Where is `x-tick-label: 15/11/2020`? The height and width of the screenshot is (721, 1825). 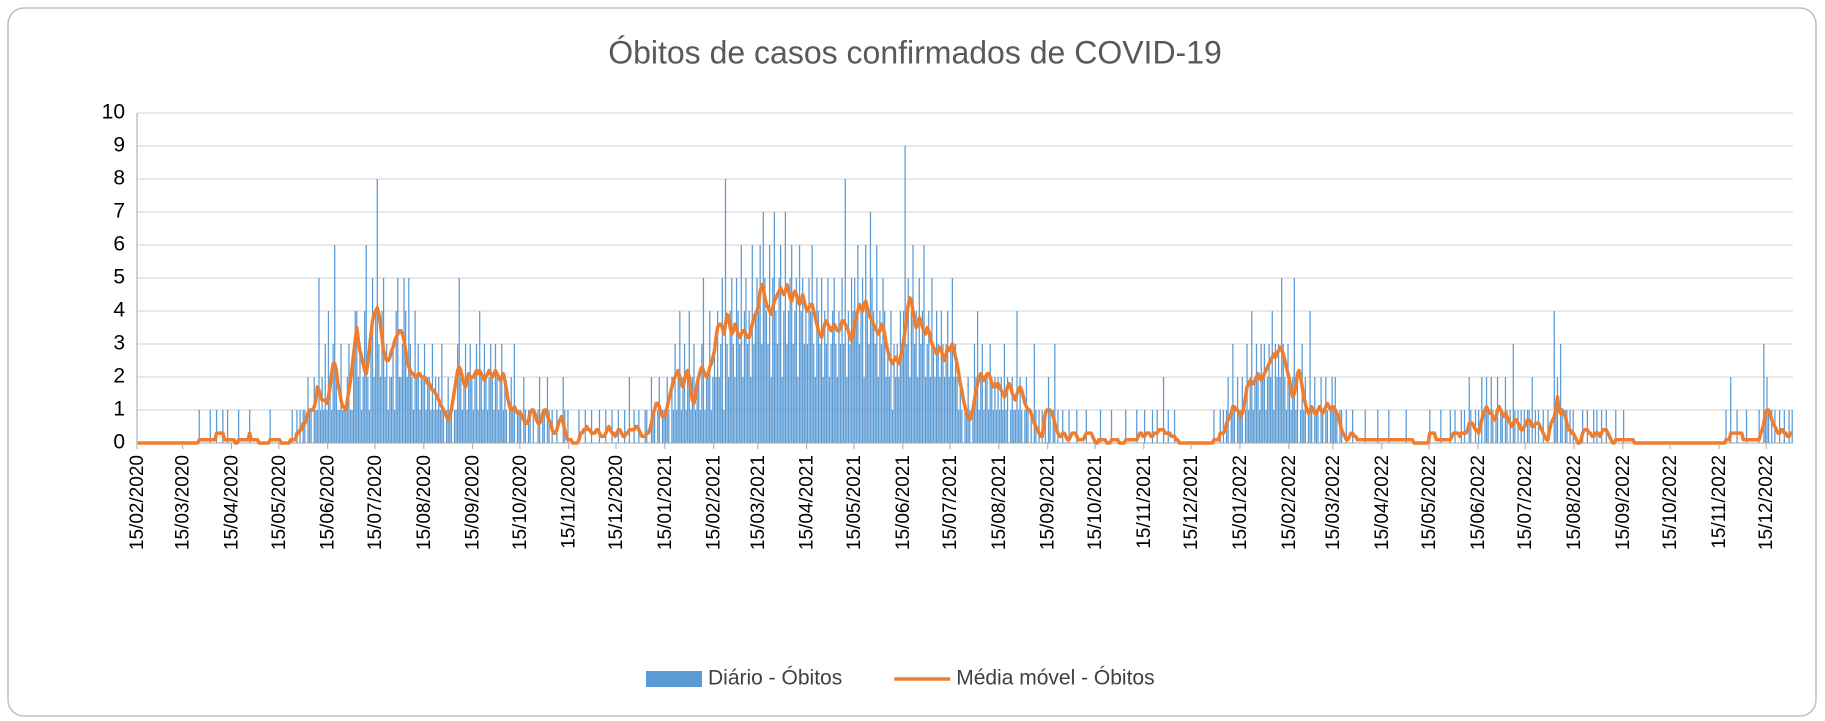
x-tick-label: 15/11/2020 is located at coordinates (569, 502).